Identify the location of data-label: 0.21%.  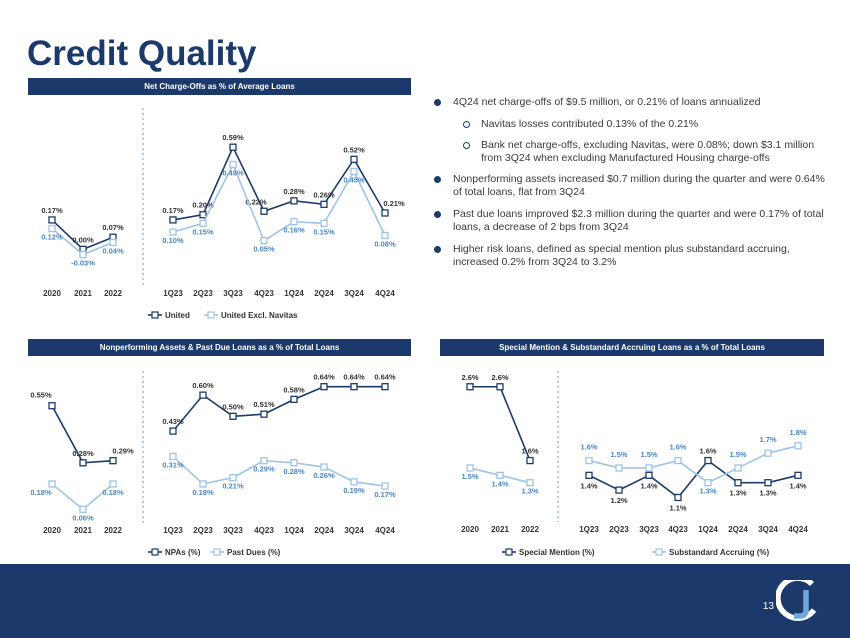
(233, 486).